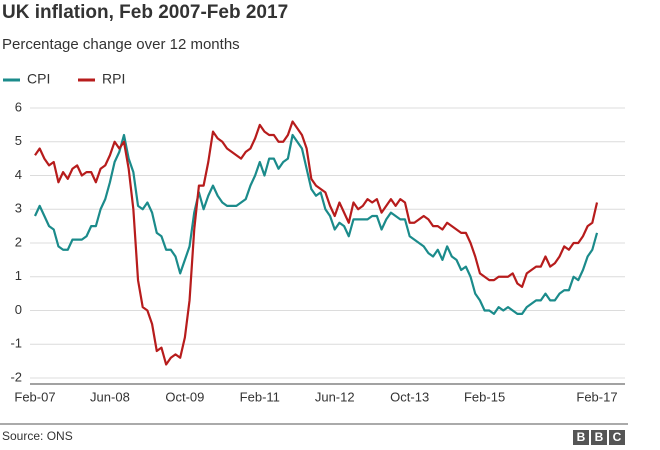 This screenshot has width=660, height=450. Describe the element at coordinates (260, 396) in the screenshot. I see `x-tick-label: Feb-11` at that location.